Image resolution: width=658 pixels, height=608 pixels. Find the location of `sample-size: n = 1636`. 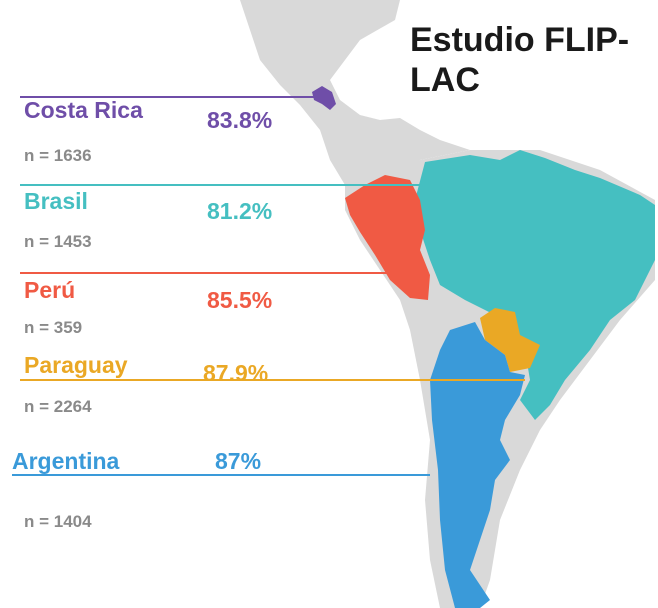

sample-size: n = 1636 is located at coordinates (58, 155).